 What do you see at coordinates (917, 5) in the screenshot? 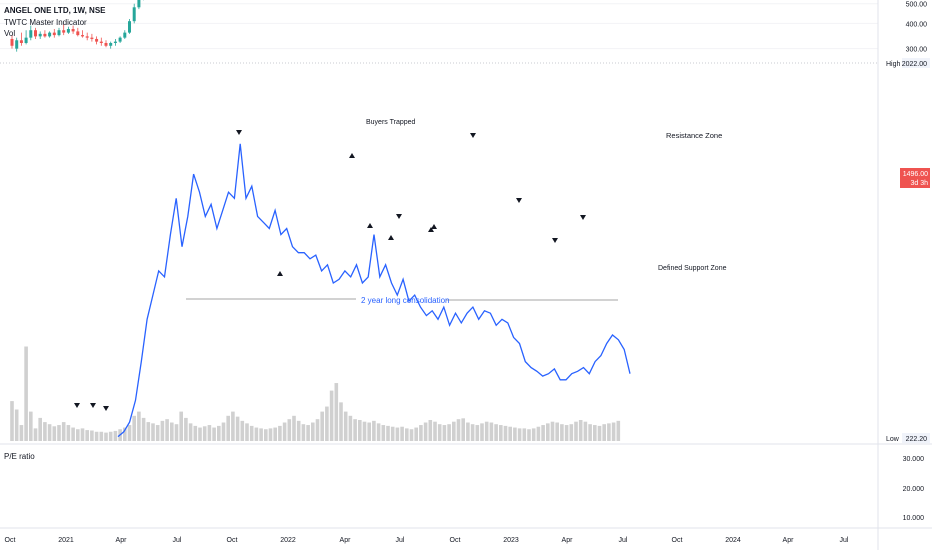
I see `price-tick-label: 500.00` at bounding box center [917, 5].